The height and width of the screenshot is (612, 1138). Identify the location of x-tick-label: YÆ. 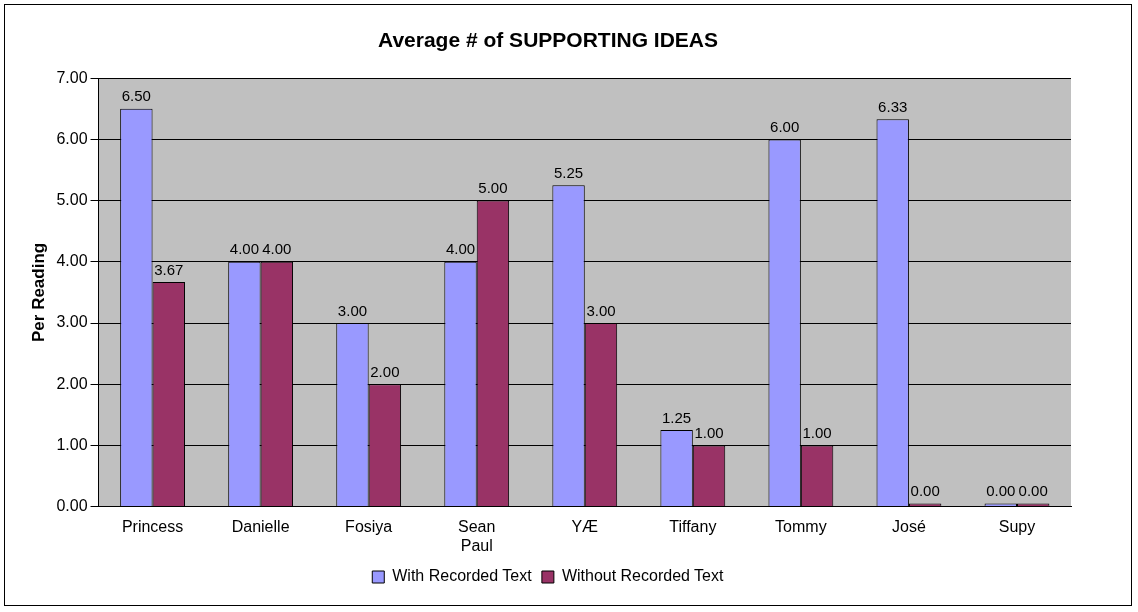
(585, 526).